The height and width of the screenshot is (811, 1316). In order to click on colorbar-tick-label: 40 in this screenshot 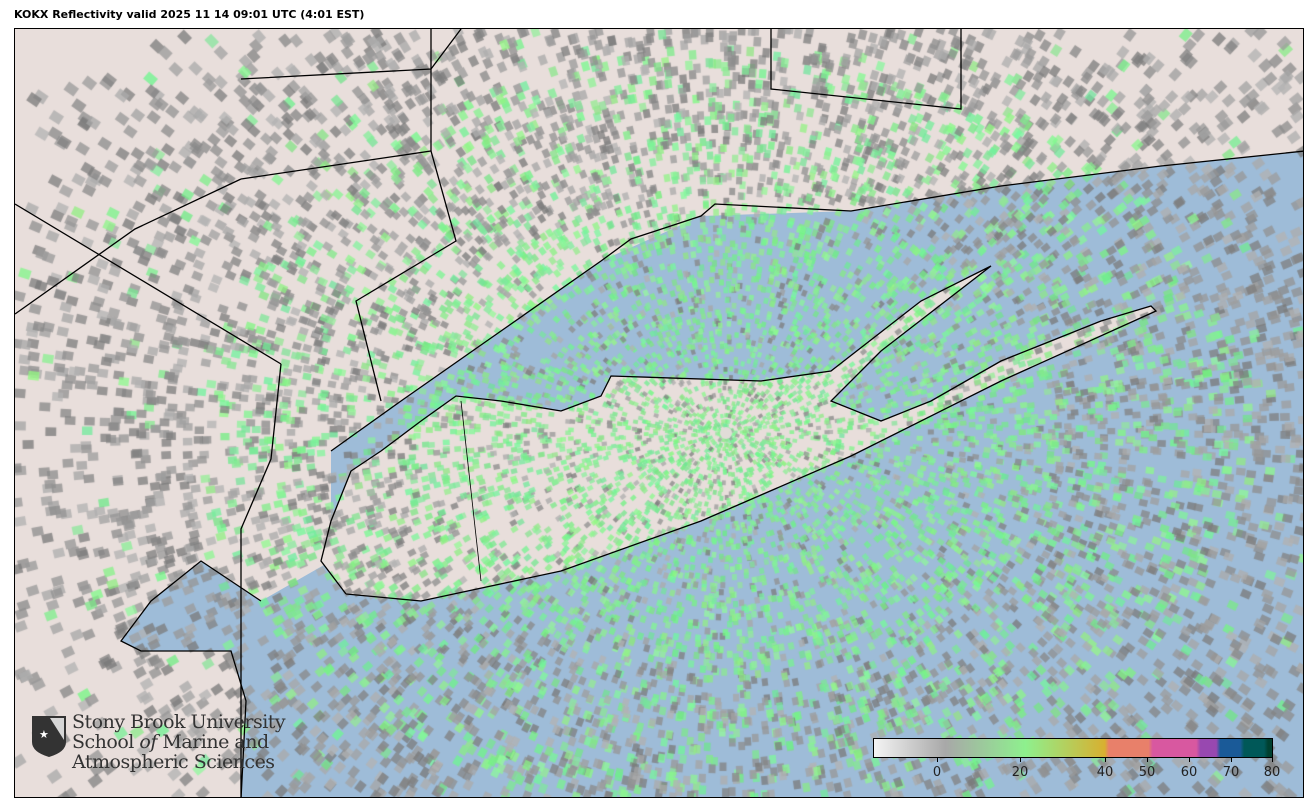, I will do `click(1105, 772)`.